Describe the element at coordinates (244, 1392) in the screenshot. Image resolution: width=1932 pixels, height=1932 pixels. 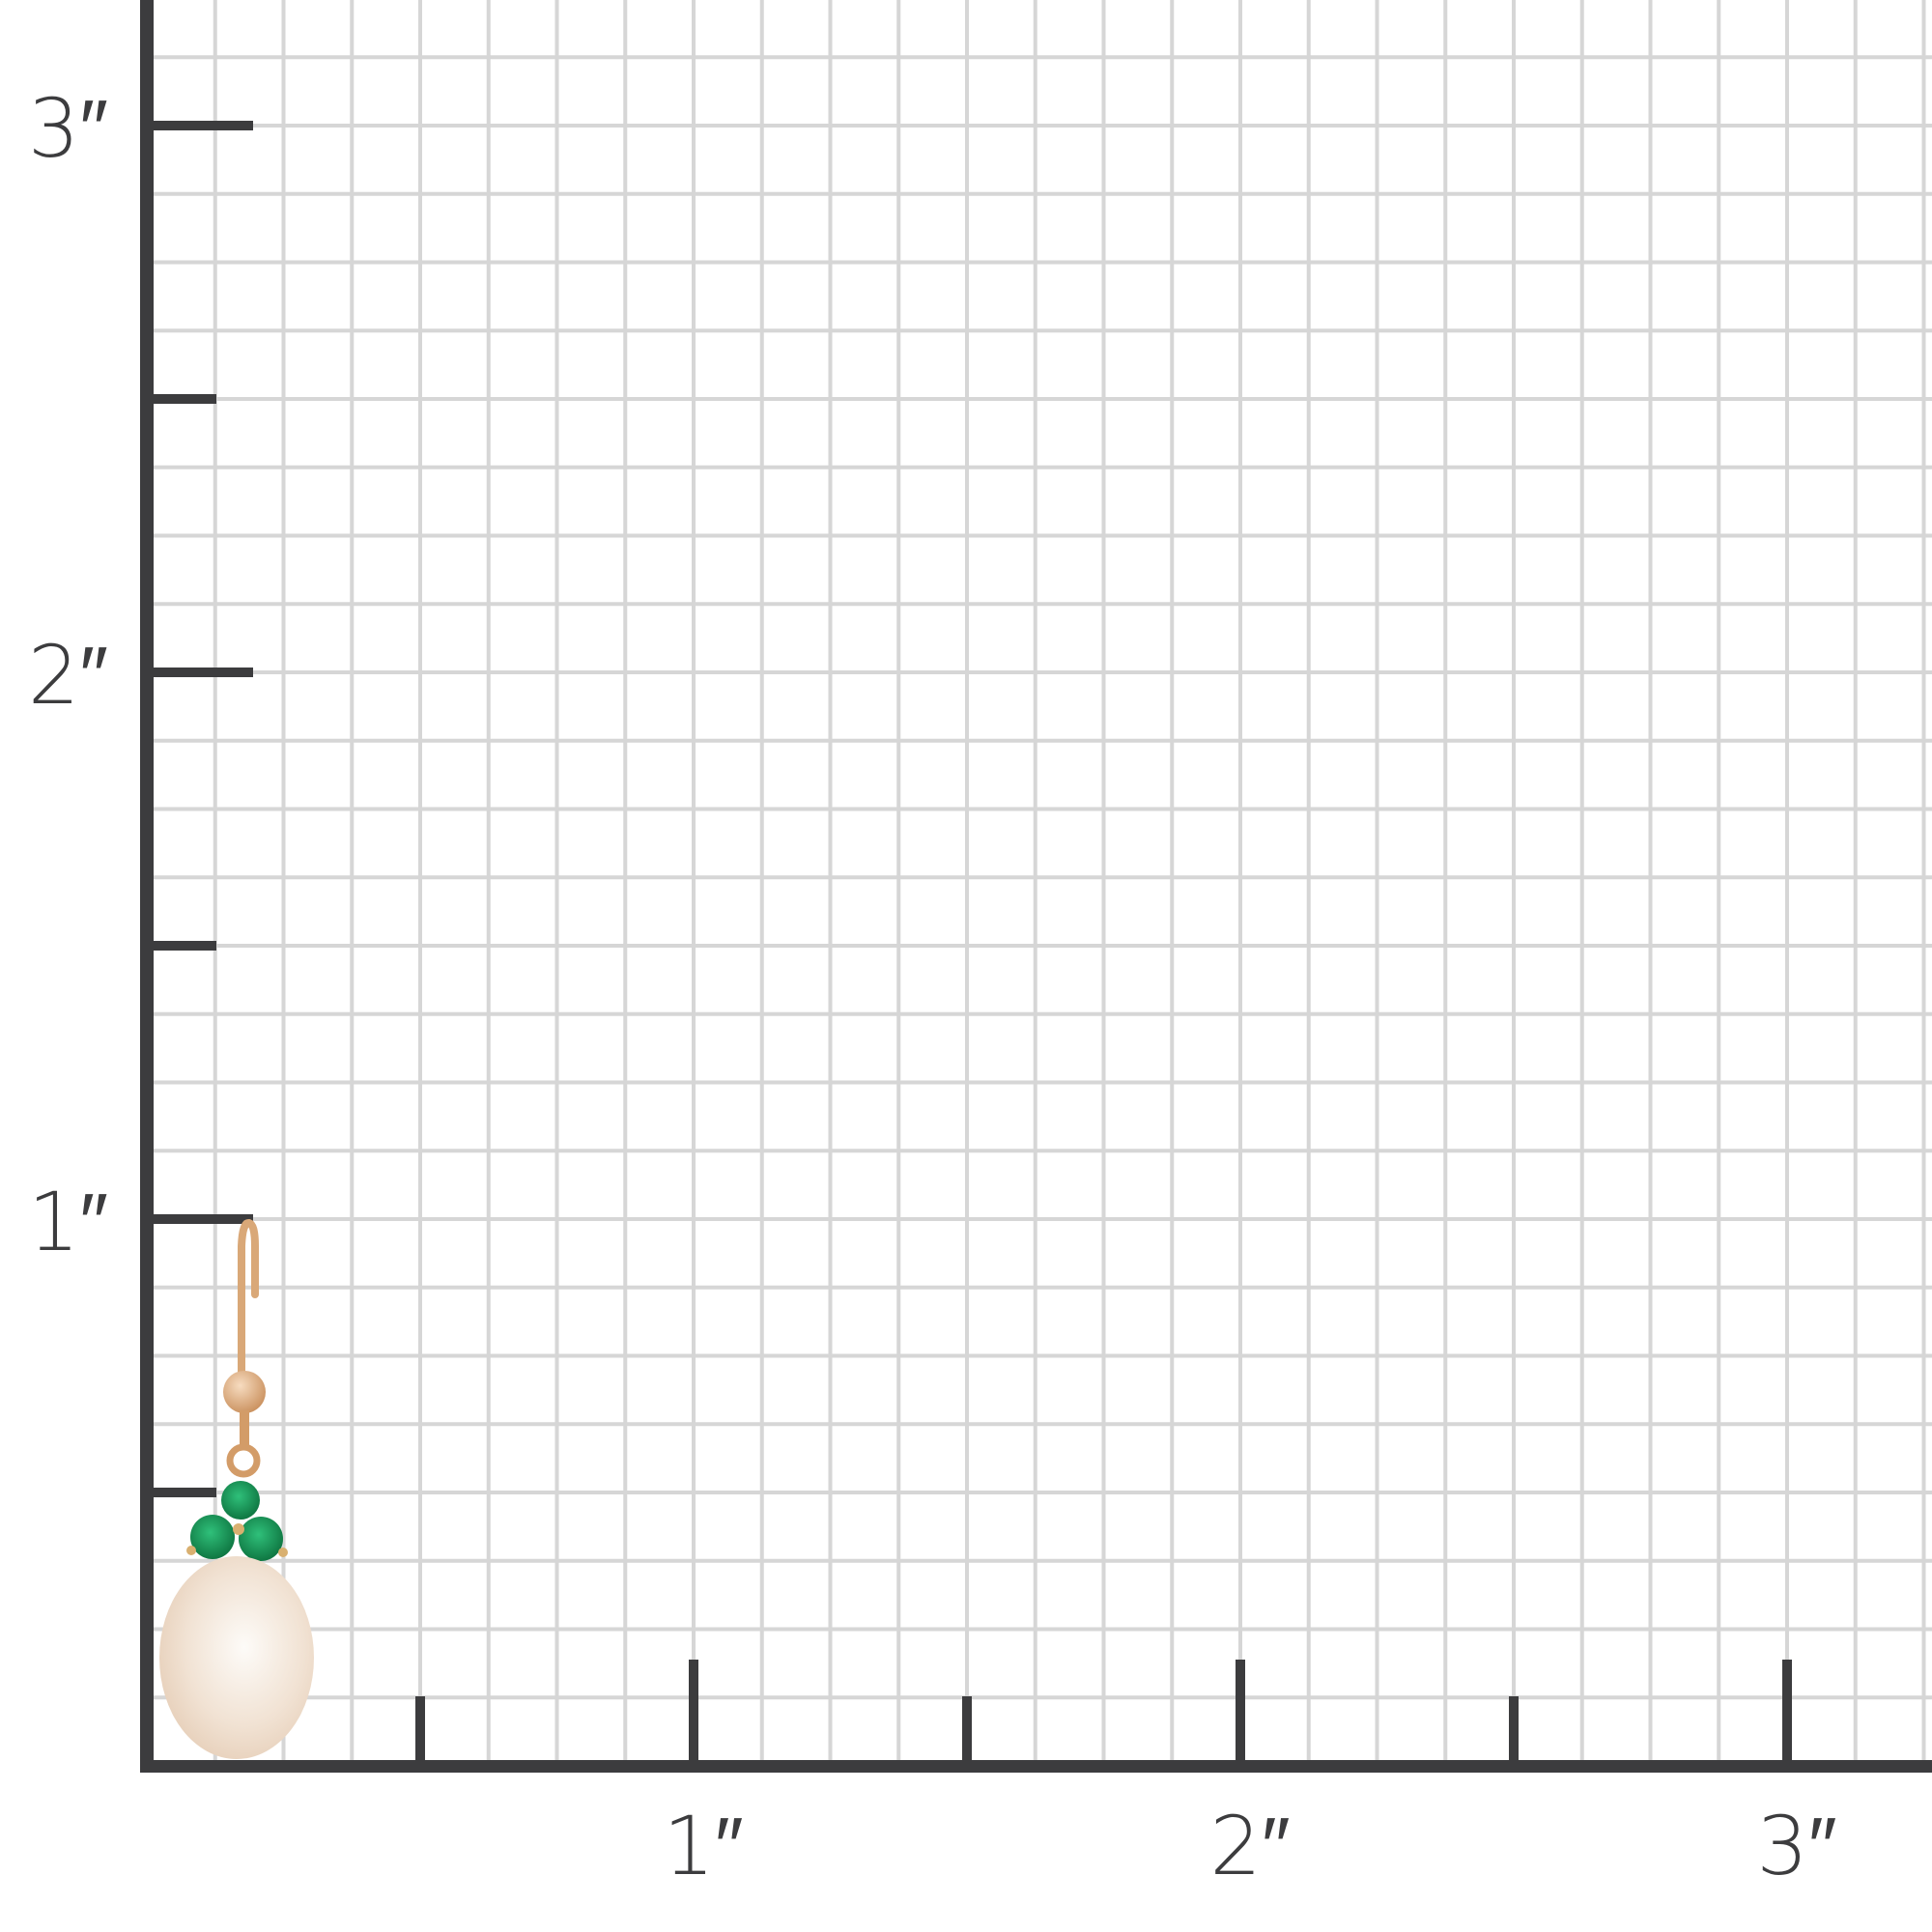
I see `gold-bead` at that location.